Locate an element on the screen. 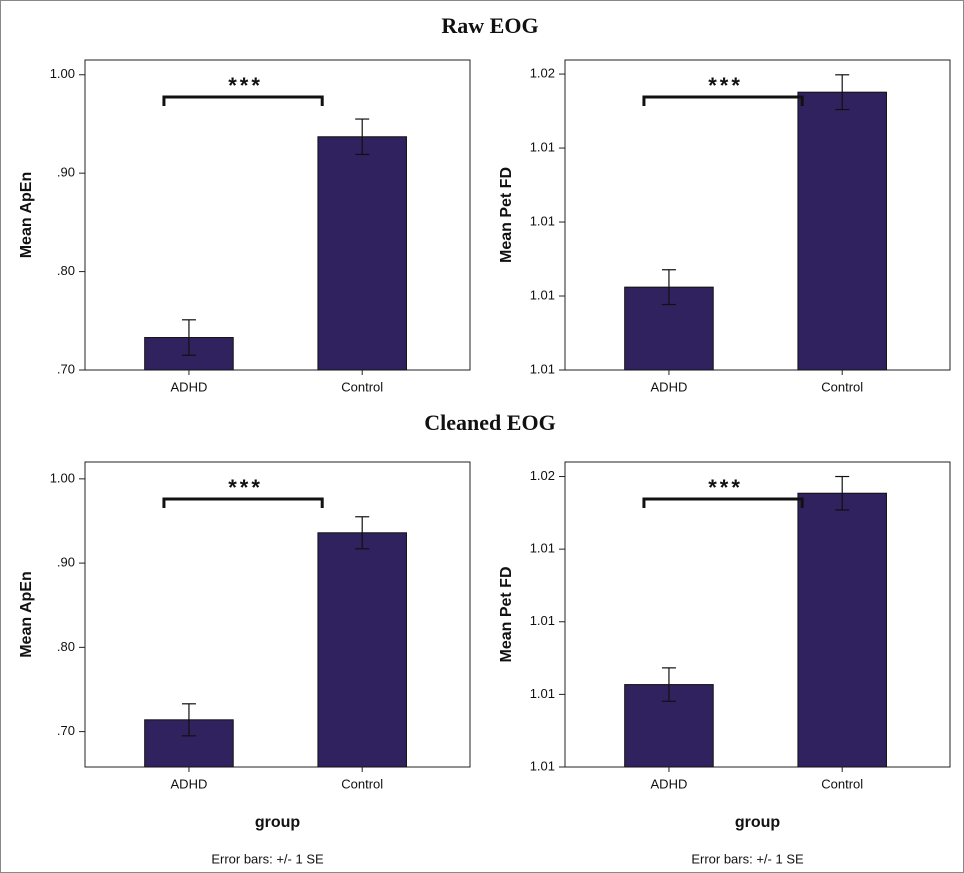 This screenshot has height=873, width=964. section-title: Raw EOG is located at coordinates (489, 25).